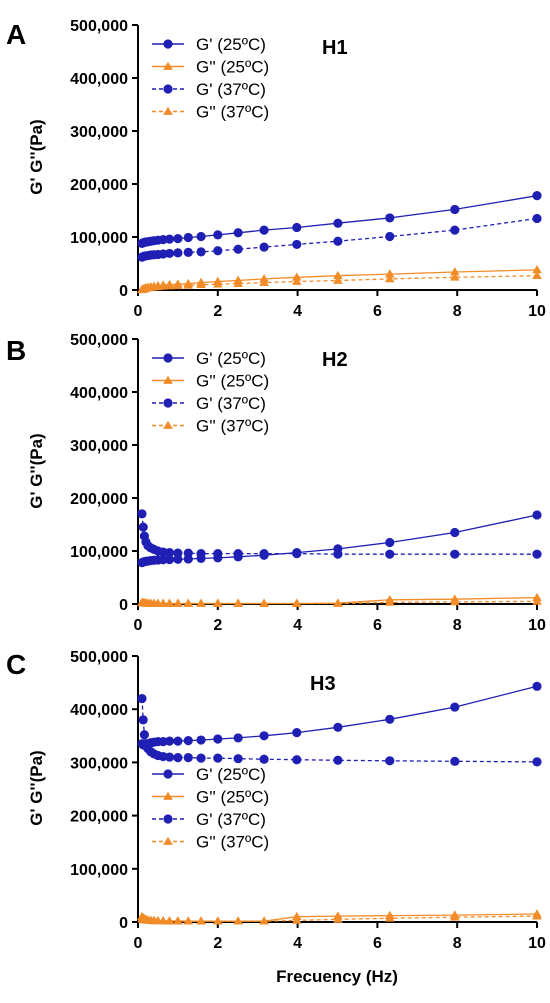 The height and width of the screenshot is (1003, 550). Describe the element at coordinates (16, 350) in the screenshot. I see `panel-letter: B` at that location.